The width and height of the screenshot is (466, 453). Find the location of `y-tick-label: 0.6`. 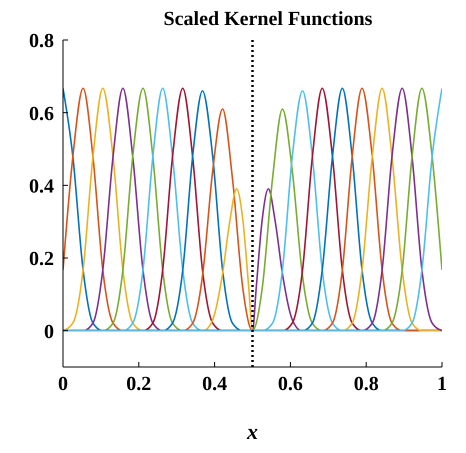

y-tick-label: 0.6 is located at coordinates (41, 113).